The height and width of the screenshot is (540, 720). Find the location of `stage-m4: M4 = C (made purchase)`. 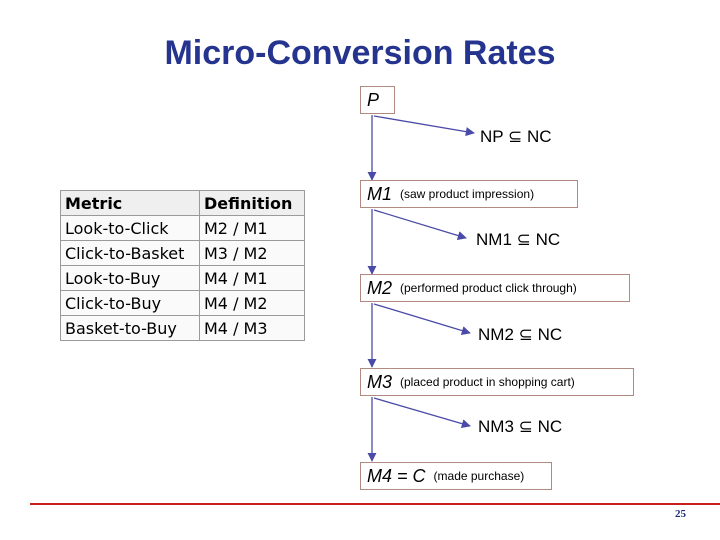

stage-m4: M4 = C (made purchase) is located at coordinates (456, 476).